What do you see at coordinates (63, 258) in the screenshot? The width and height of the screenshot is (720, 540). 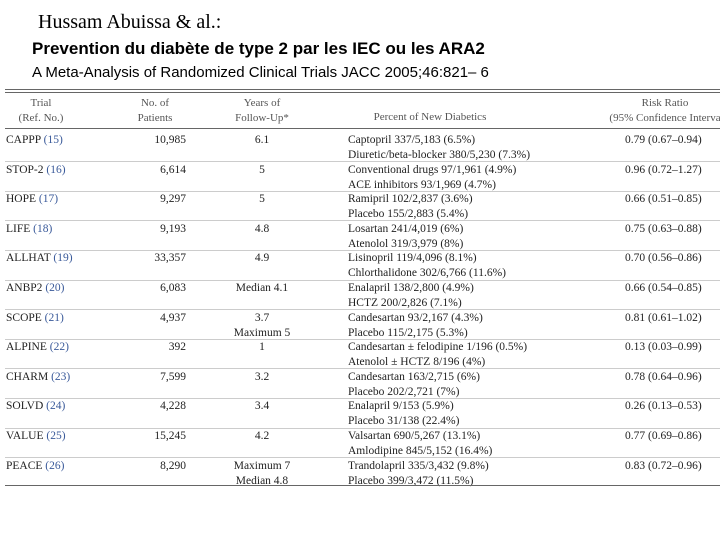 I see `trial-ref: (19)` at bounding box center [63, 258].